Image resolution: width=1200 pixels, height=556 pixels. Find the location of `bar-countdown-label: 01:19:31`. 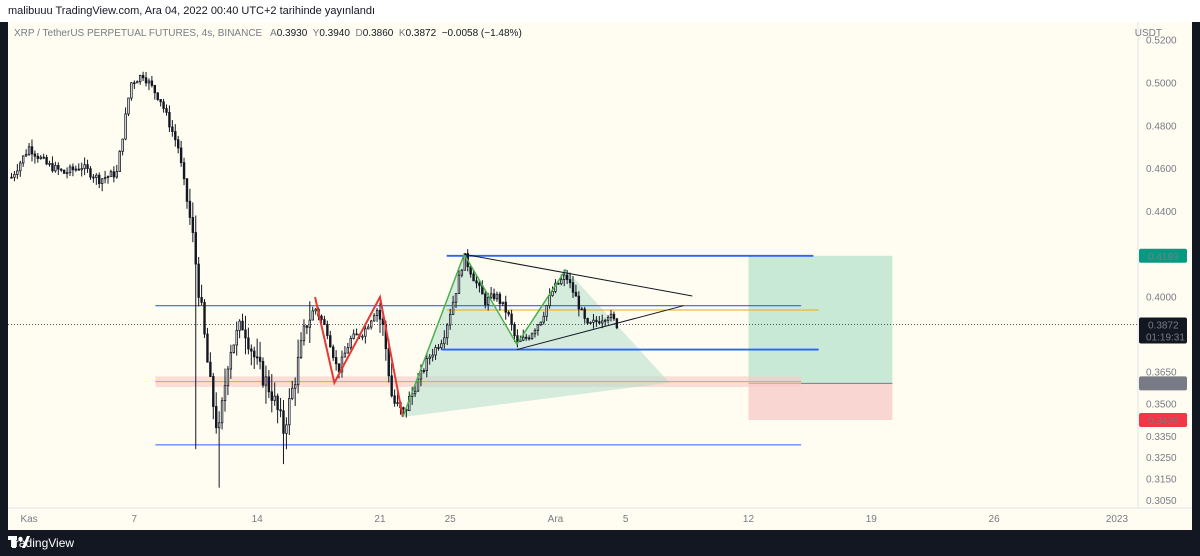

bar-countdown-label: 01:19:31 is located at coordinates (1165, 338).